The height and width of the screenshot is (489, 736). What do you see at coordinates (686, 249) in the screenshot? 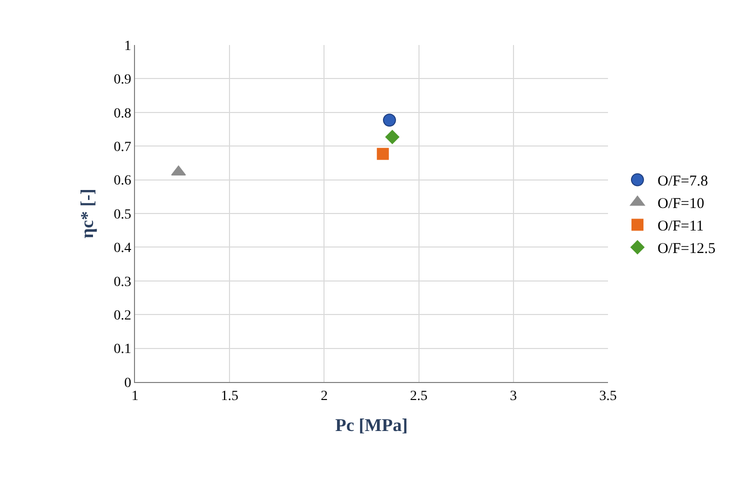
I see `legend-label: O/F=12.5` at bounding box center [686, 249].